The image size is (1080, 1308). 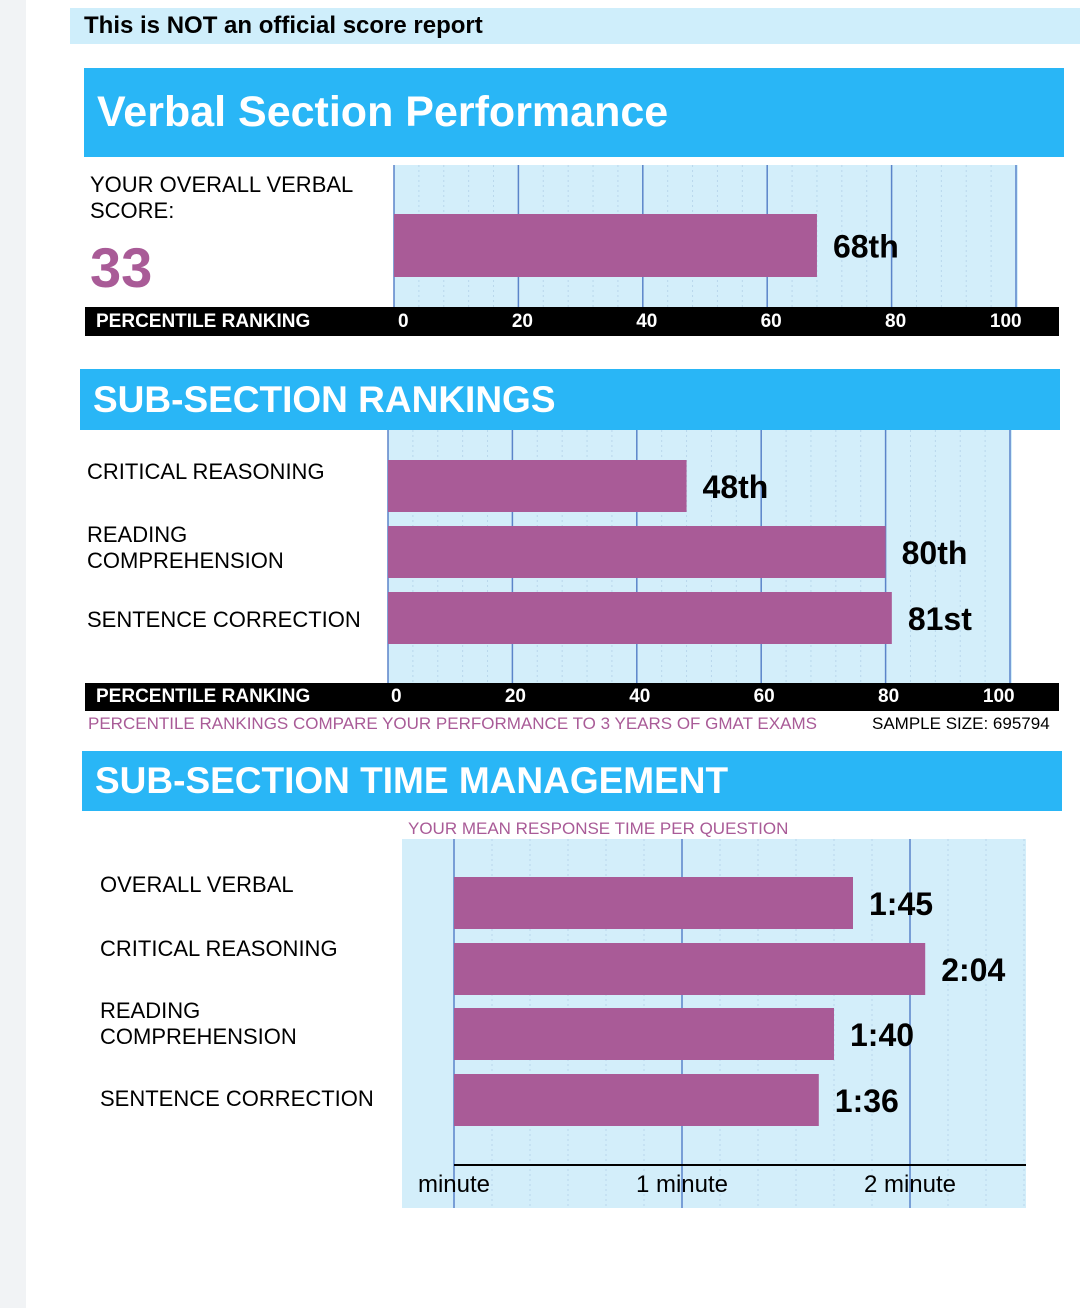 I want to click on time-chart-subtitle: YOUR MEAN RESPONSE TIME PER QUESTION, so click(x=598, y=828).